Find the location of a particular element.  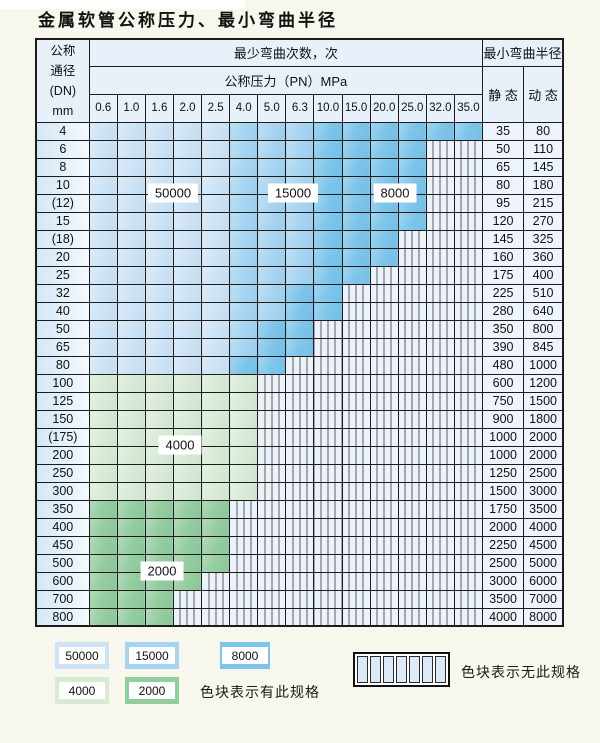

table-row: 600 3000 6000 is located at coordinates (299, 581).